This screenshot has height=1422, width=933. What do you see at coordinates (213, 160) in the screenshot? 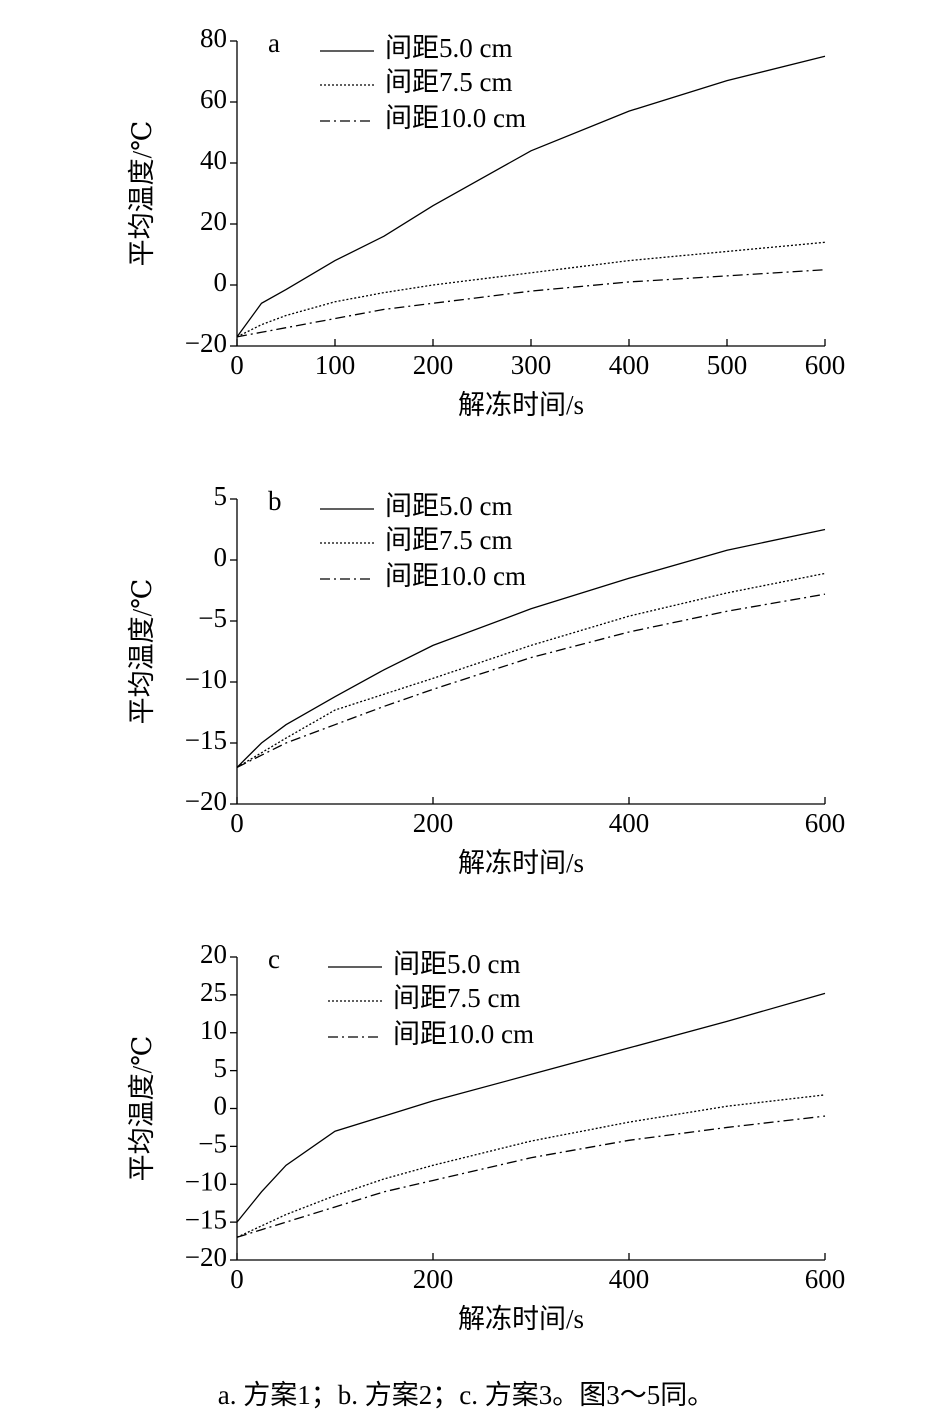
I see `y-tick-label: 40` at bounding box center [213, 160].